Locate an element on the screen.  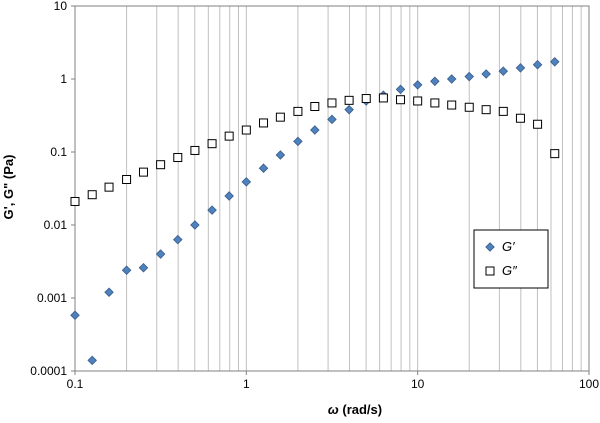
legend-label: G′ is located at coordinates (508, 246).